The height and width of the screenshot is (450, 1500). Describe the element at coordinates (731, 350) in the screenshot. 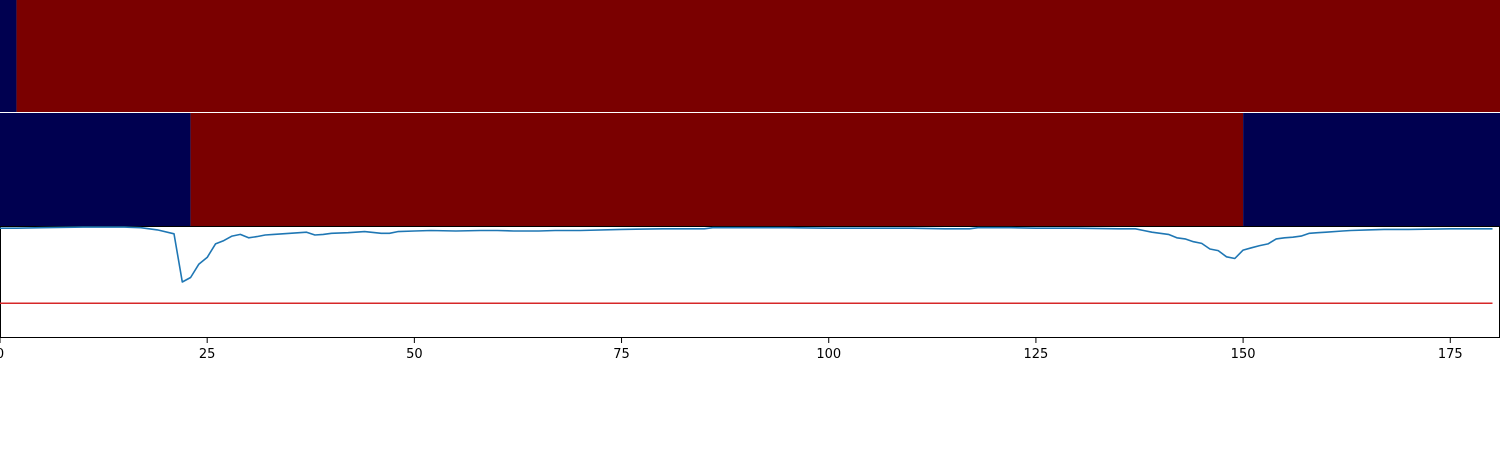

I see `x-axis: 0 25 50 75 100 125 150 175` at that location.